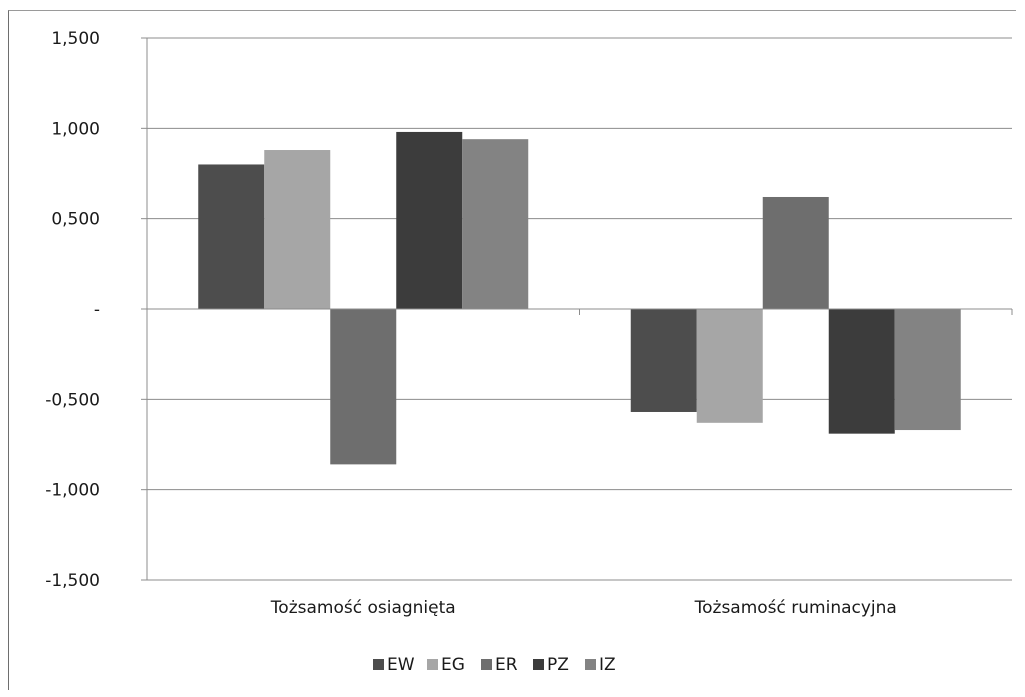  What do you see at coordinates (72, 400) in the screenshot?
I see `y-tick-label: -0,500` at bounding box center [72, 400].